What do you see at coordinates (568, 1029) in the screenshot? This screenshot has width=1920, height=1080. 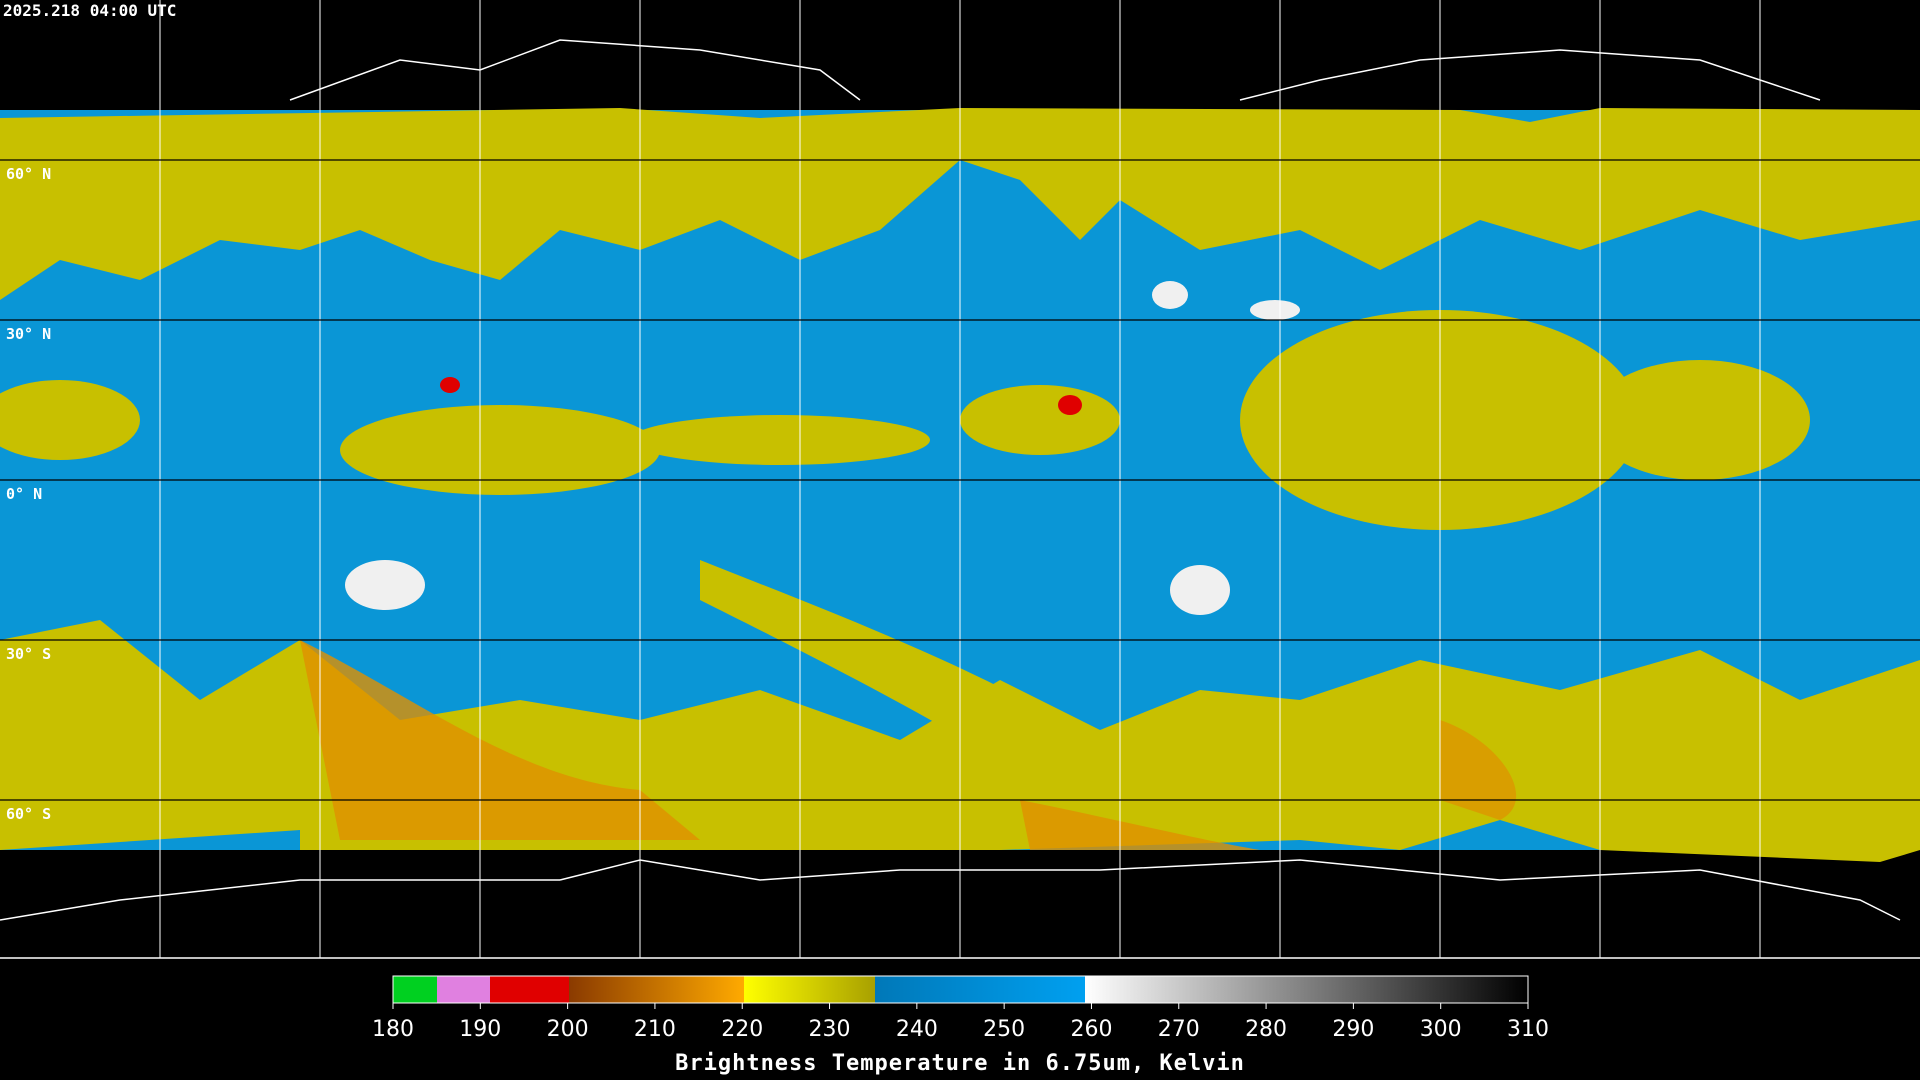 I see `colorbar-tick-label: 200` at bounding box center [568, 1029].